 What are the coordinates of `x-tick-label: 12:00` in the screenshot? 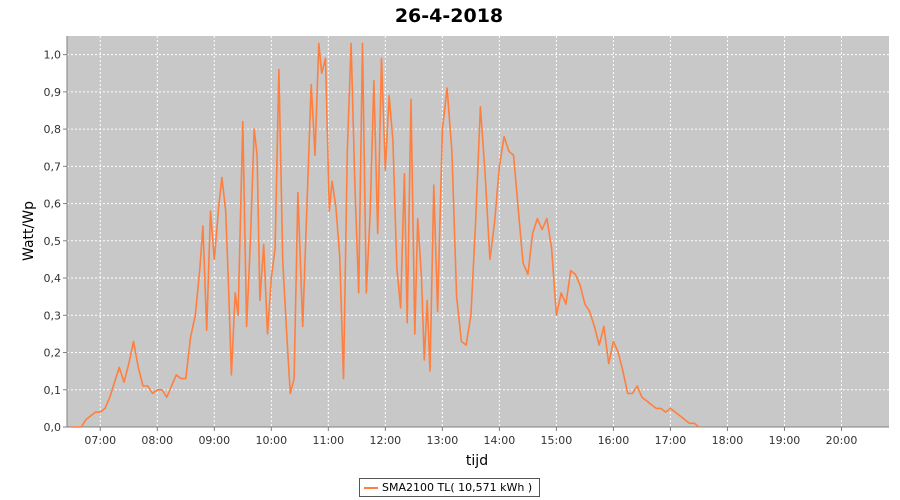 It's located at (385, 440).